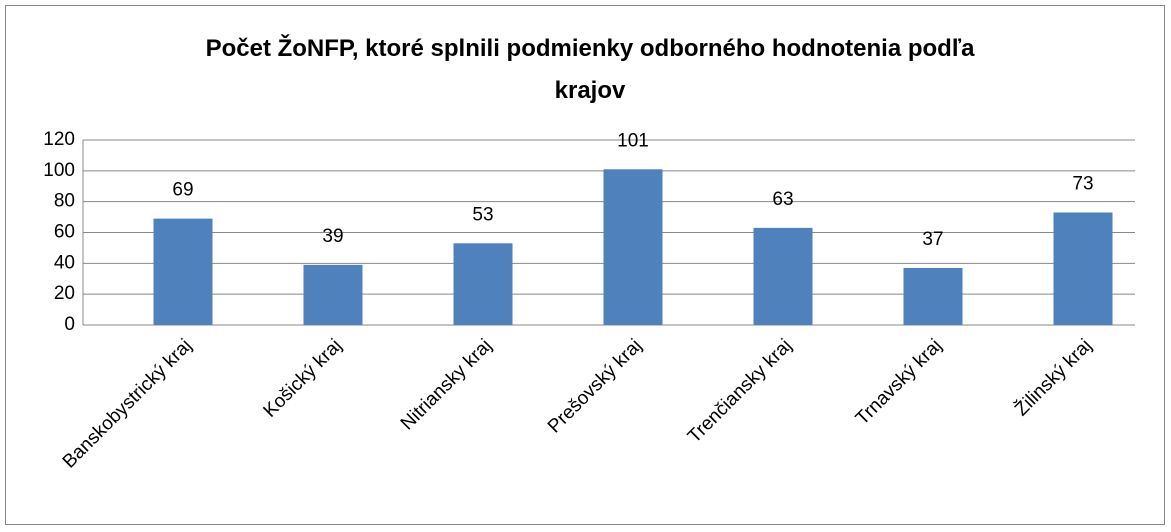 The width and height of the screenshot is (1171, 532). Describe the element at coordinates (633, 140) in the screenshot. I see `data-label: 101` at that location.